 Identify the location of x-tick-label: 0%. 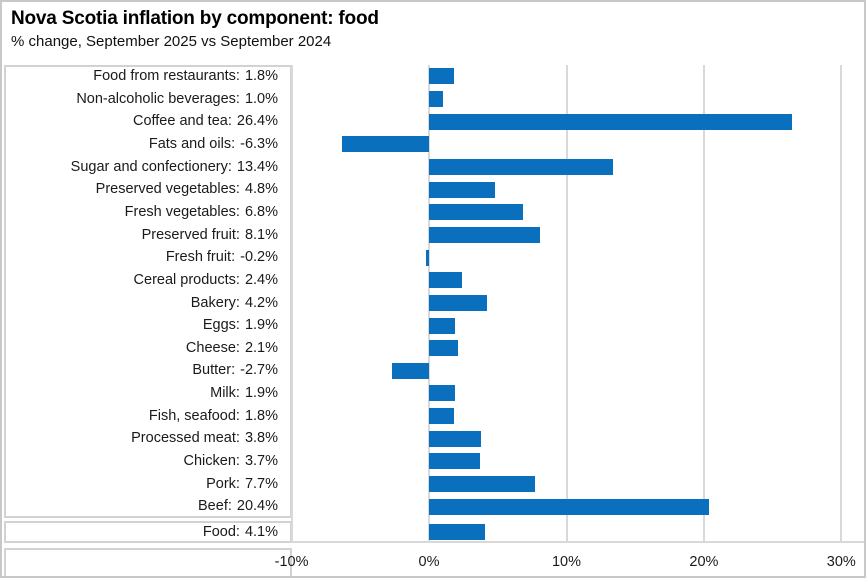
(429, 562).